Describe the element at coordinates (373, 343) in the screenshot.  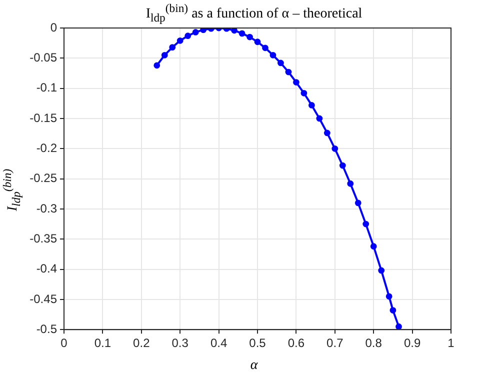
I see `x-tick-label: 0.8` at that location.